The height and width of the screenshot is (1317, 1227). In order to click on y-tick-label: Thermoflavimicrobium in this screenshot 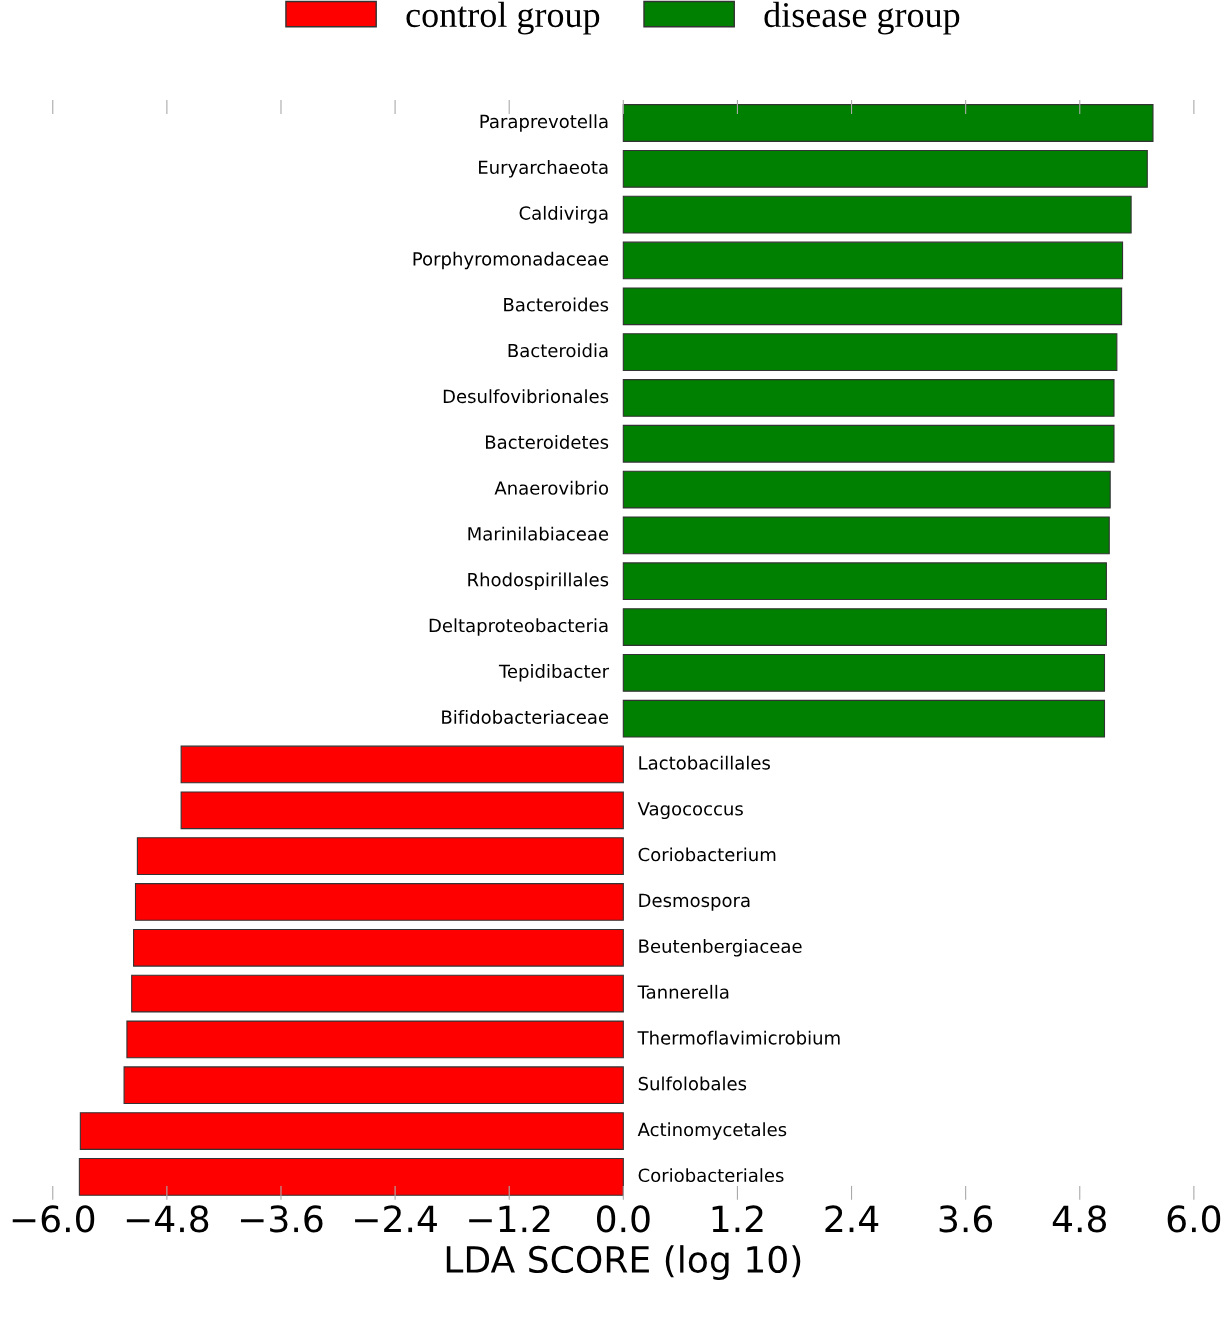, I will do `click(738, 1037)`.